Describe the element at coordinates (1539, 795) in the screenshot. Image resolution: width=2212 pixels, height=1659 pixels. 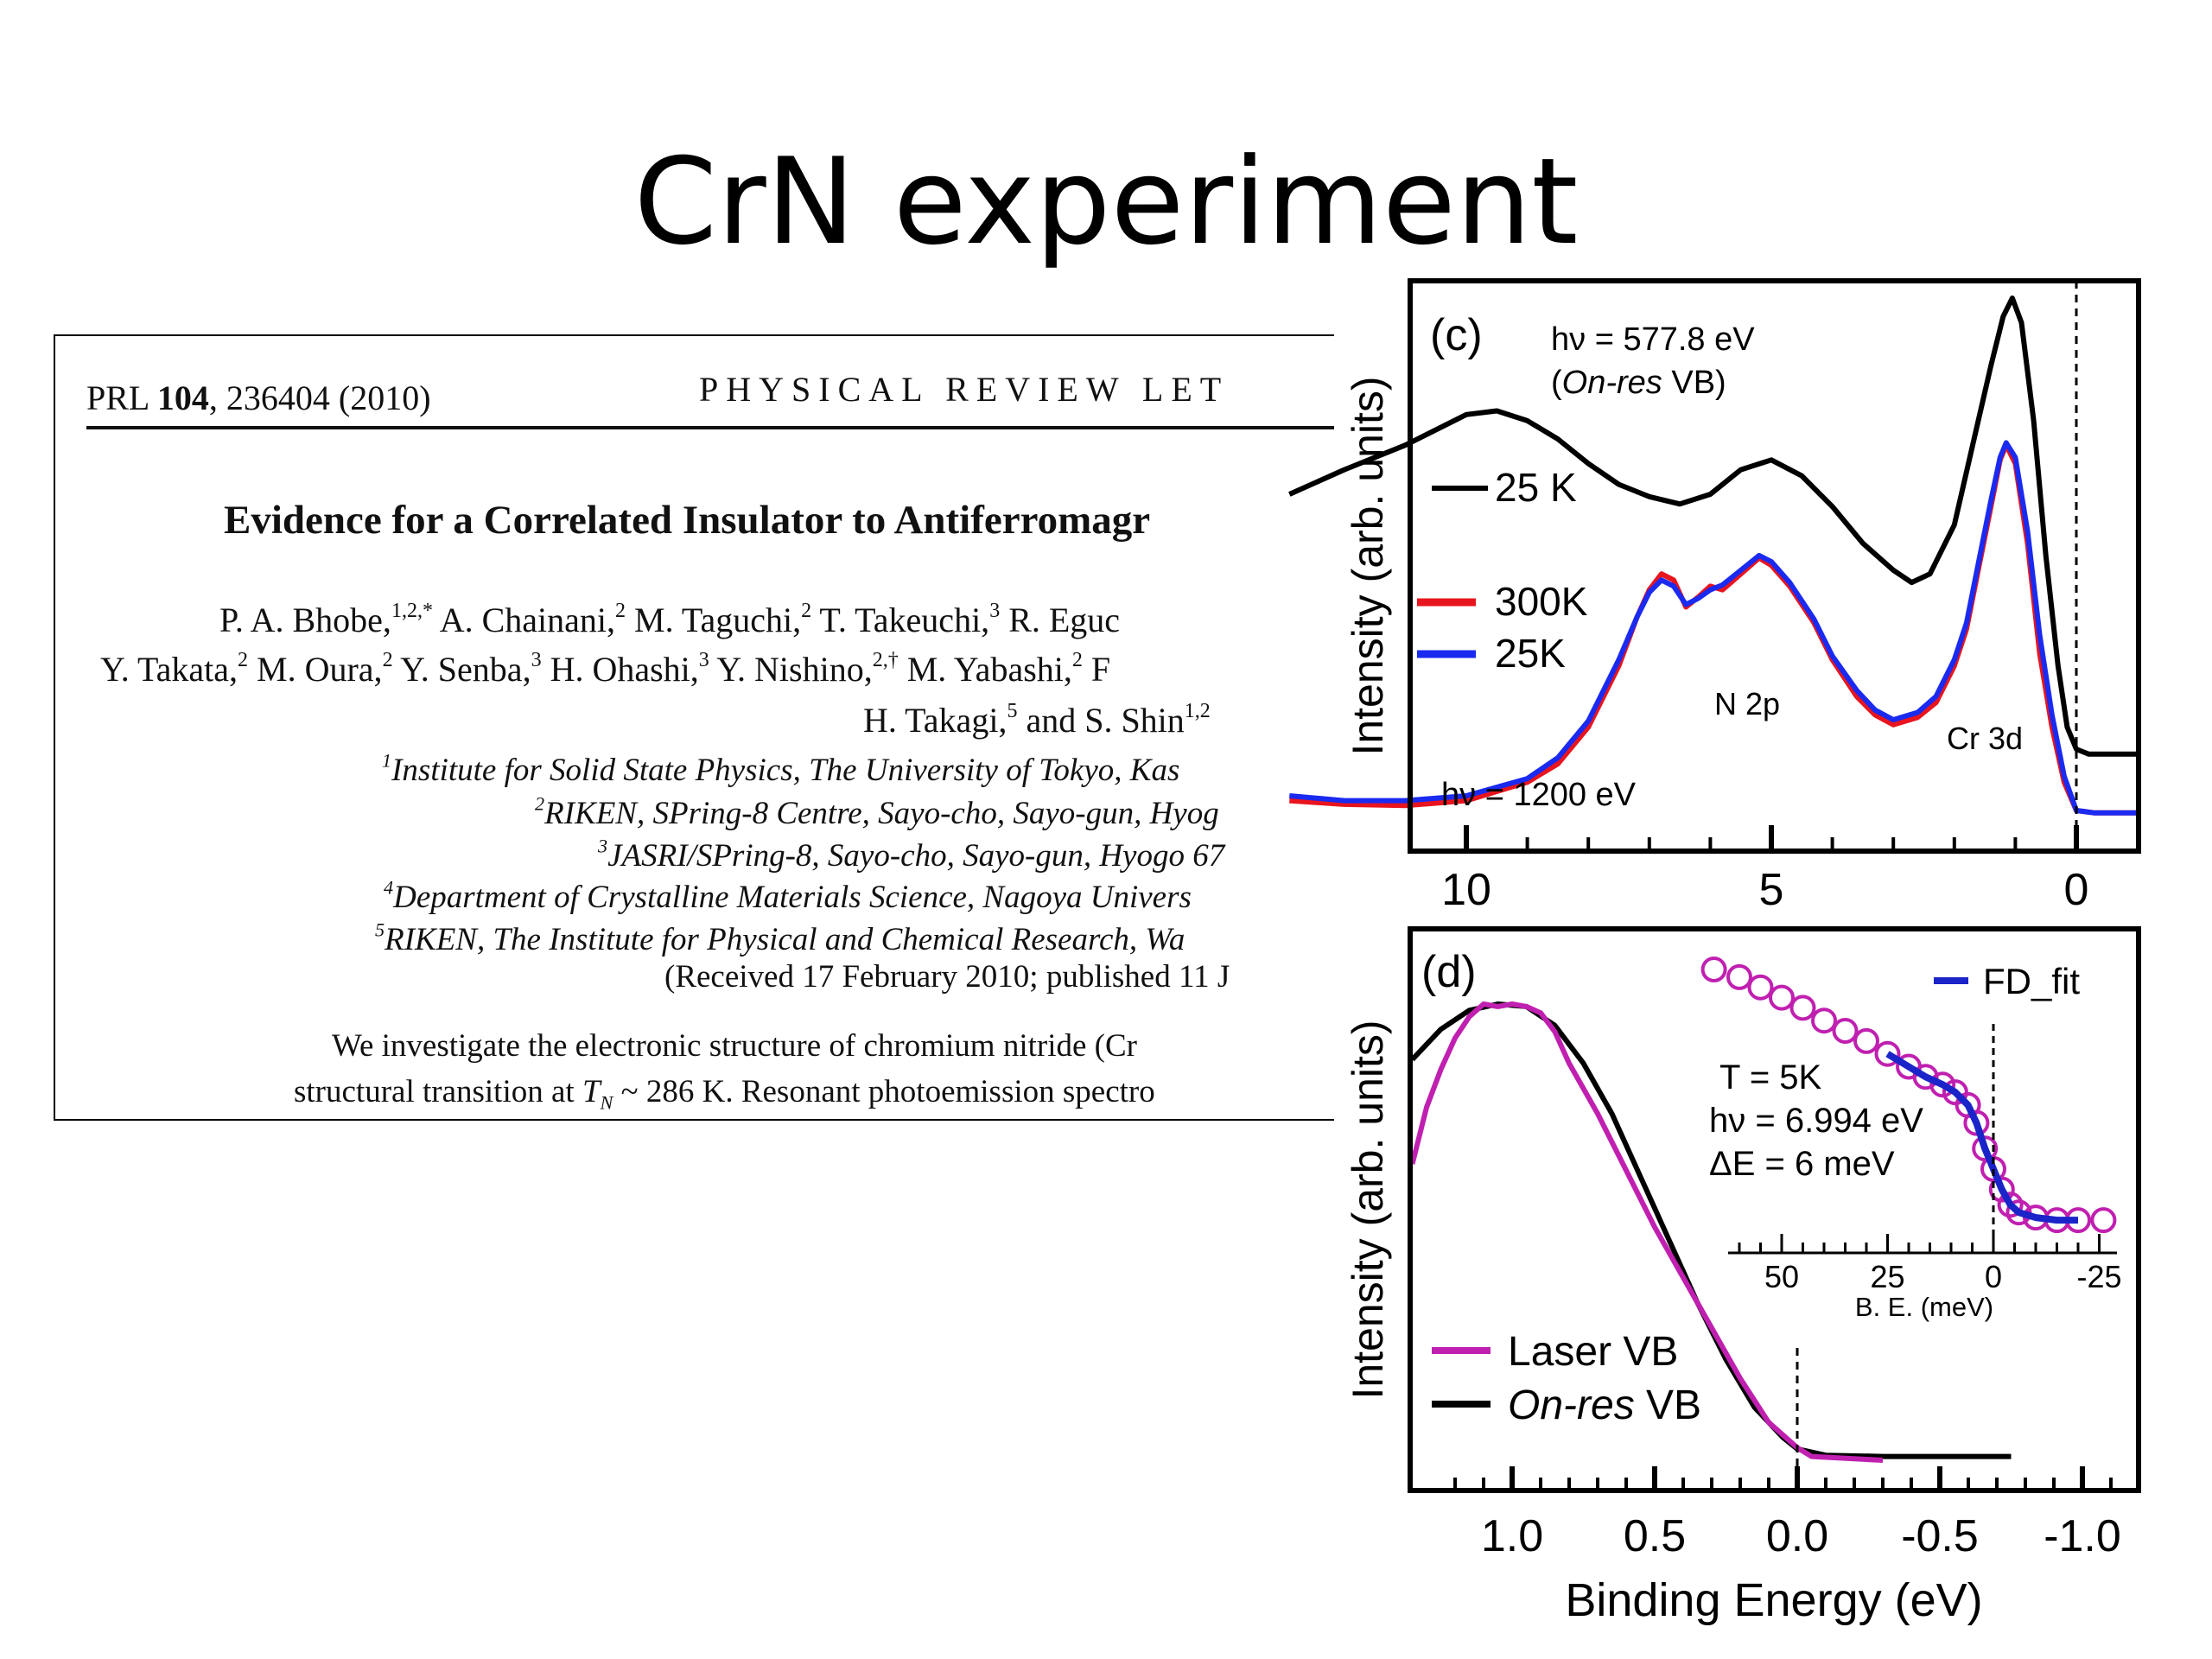
I see `panel-c-hv-1200: hν = 1200 eV` at that location.